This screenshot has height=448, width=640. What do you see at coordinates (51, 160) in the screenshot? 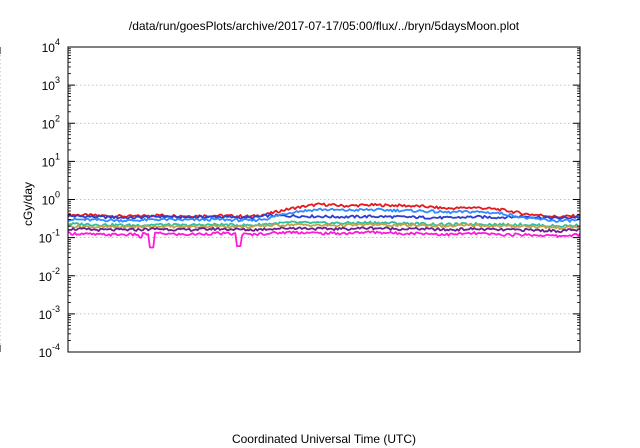
I see `y-tick-label: 10¹` at bounding box center [51, 160].